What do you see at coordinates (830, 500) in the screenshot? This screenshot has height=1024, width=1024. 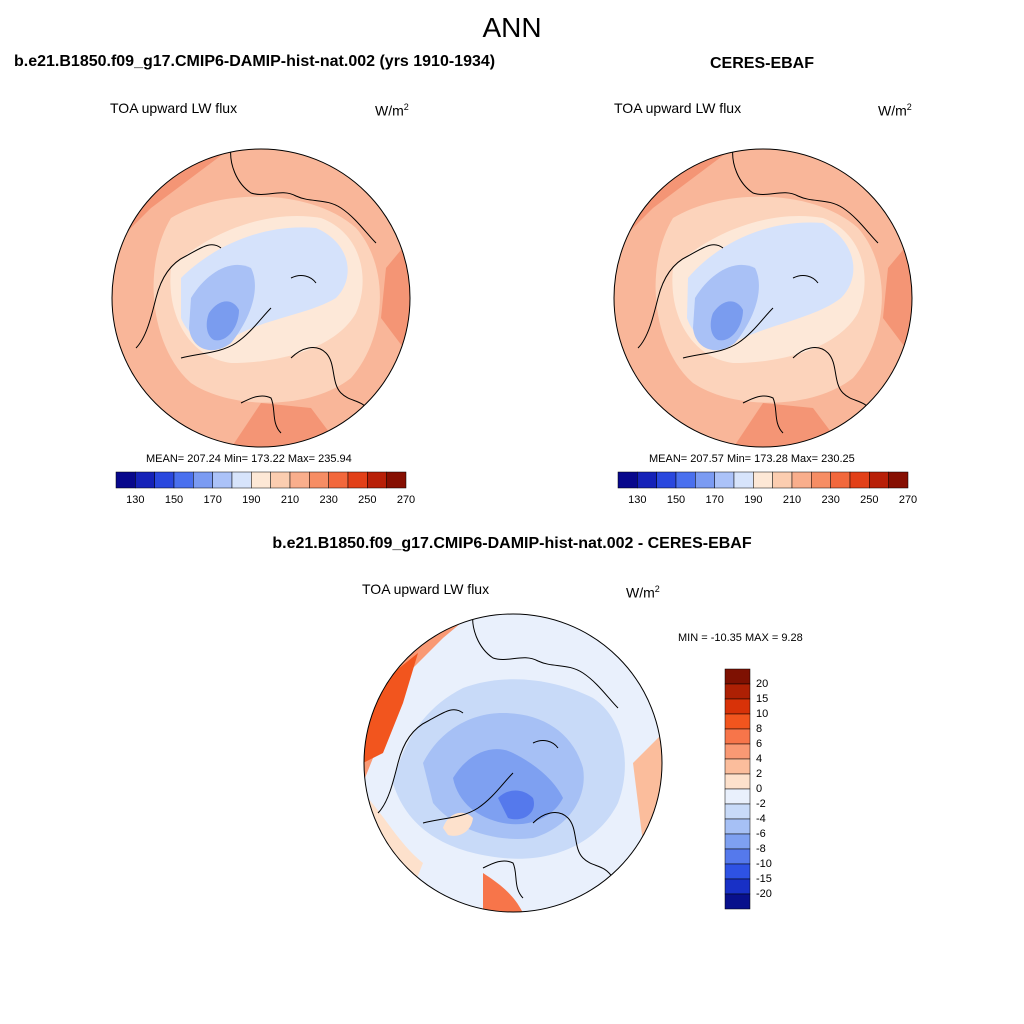 I see `panel2-colorbar-tick-label: 230` at bounding box center [830, 500].